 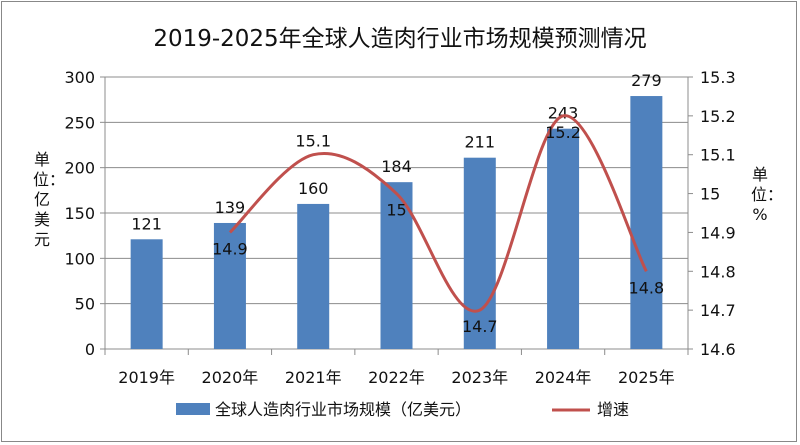 What do you see at coordinates (718, 77) in the screenshot?
I see `y2-tick-label: 15.3` at bounding box center [718, 77].